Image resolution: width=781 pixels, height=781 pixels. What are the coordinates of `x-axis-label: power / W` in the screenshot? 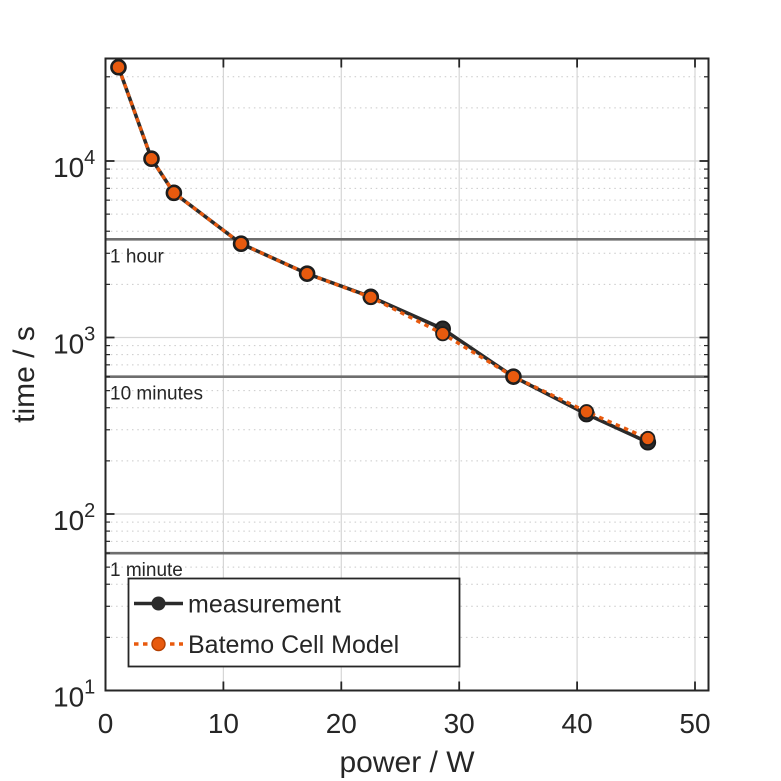 It's located at (407, 762).